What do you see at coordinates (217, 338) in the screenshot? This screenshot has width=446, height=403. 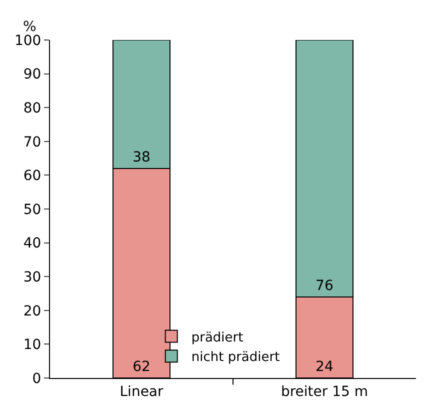 I see `legend-label: prädiert` at bounding box center [217, 338].